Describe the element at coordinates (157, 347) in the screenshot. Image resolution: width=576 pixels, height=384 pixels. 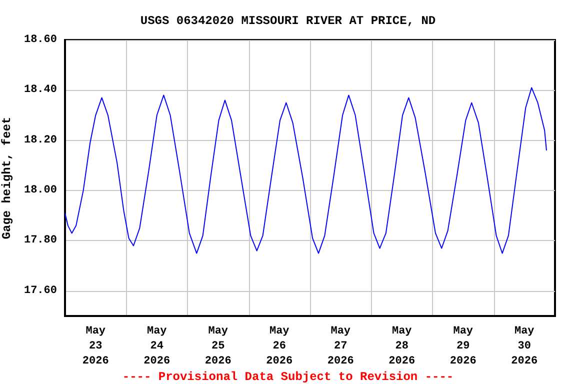
I see `x-tick-label: May 24 2026` at that location.